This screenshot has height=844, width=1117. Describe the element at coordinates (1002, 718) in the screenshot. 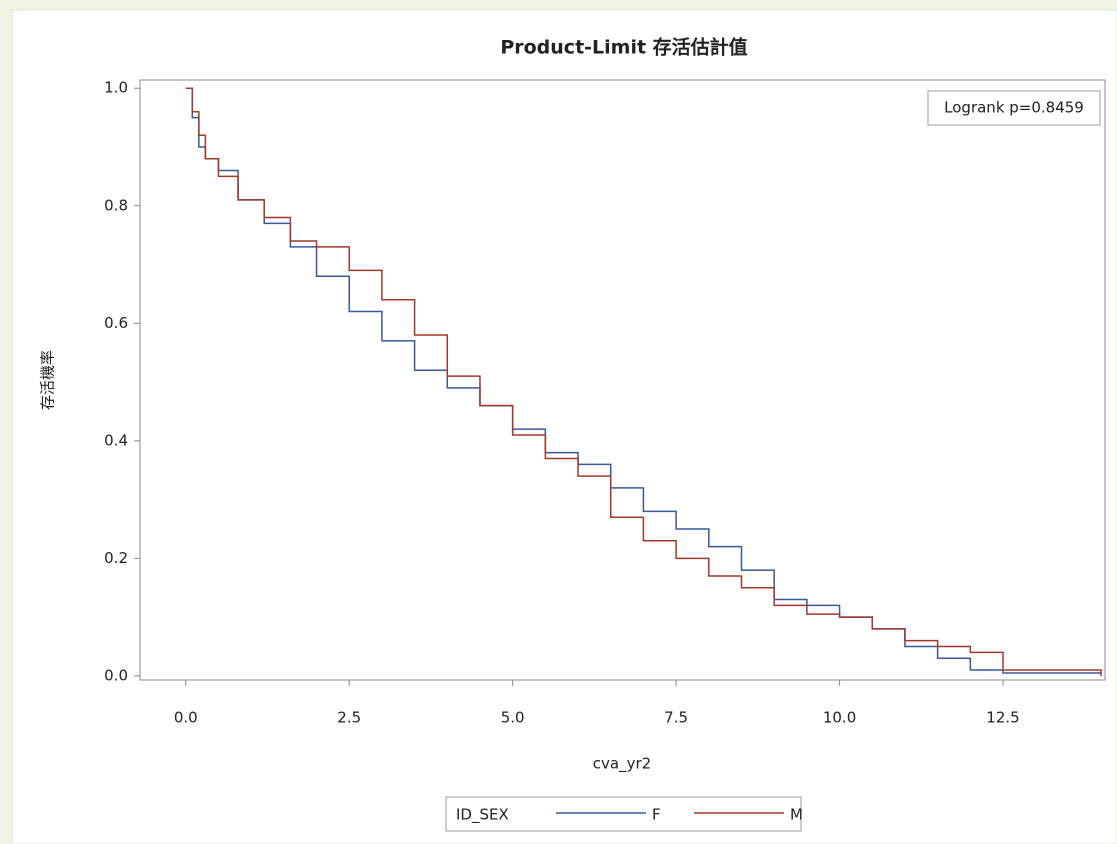

I see `x-tick-label: 12.5` at that location.